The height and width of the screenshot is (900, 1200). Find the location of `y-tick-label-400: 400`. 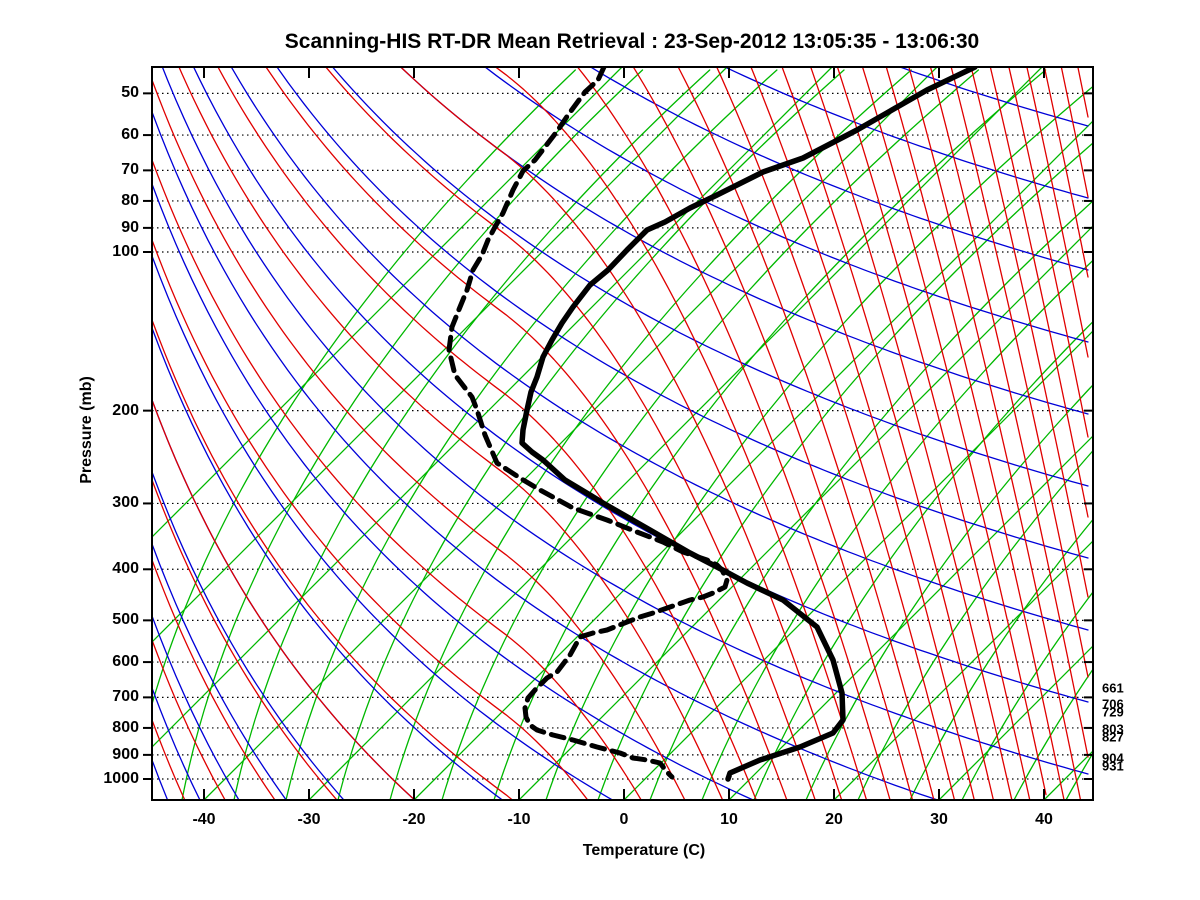

y-tick-label-400: 400 is located at coordinates (125, 569).